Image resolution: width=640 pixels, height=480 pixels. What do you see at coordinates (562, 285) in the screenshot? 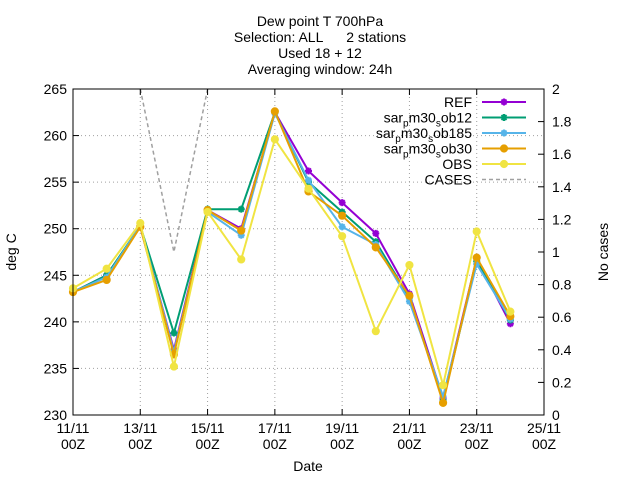
I see `y2-tick-label: 0.8` at bounding box center [562, 285].